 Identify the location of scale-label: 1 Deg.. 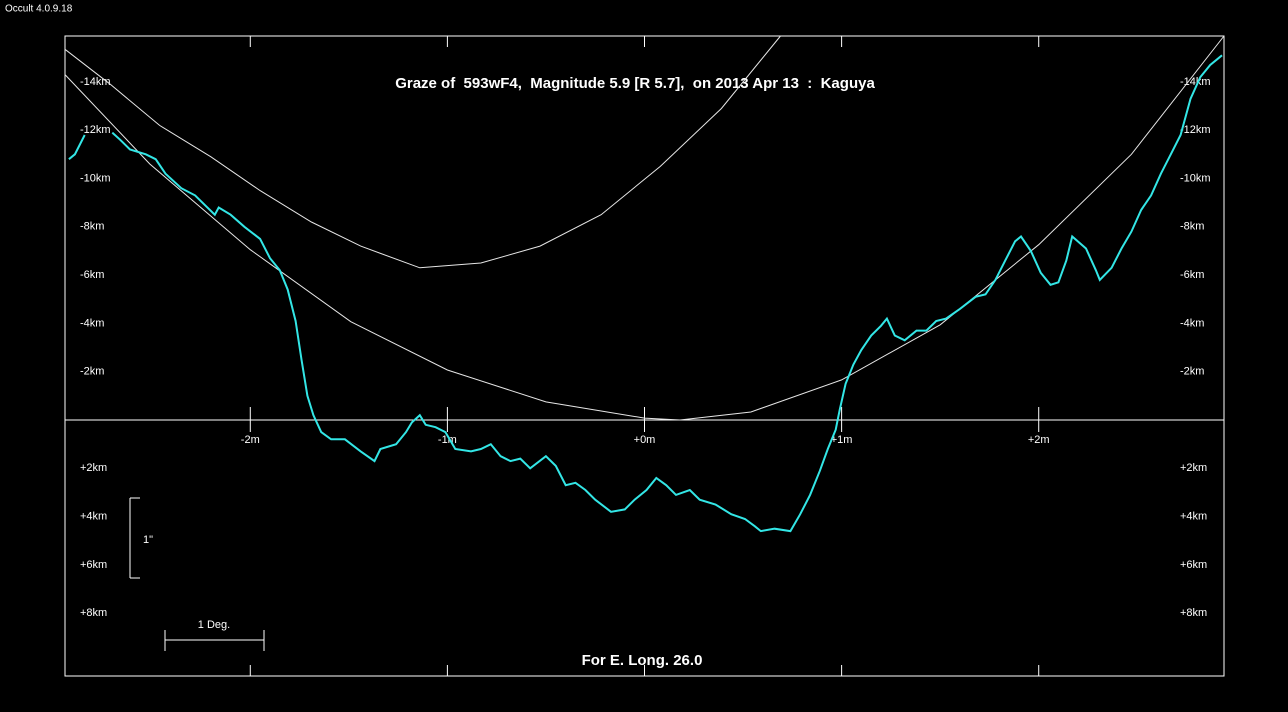
(214, 625).